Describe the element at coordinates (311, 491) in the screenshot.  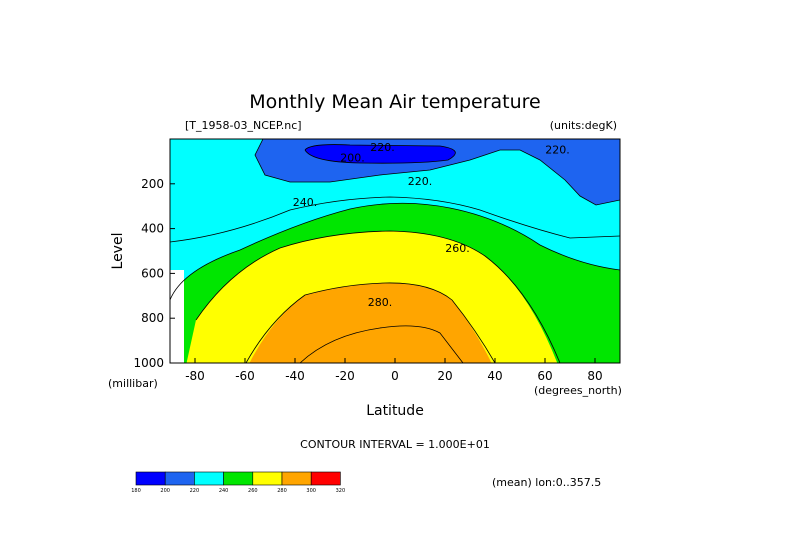
I see `color-key-label: 300` at that location.